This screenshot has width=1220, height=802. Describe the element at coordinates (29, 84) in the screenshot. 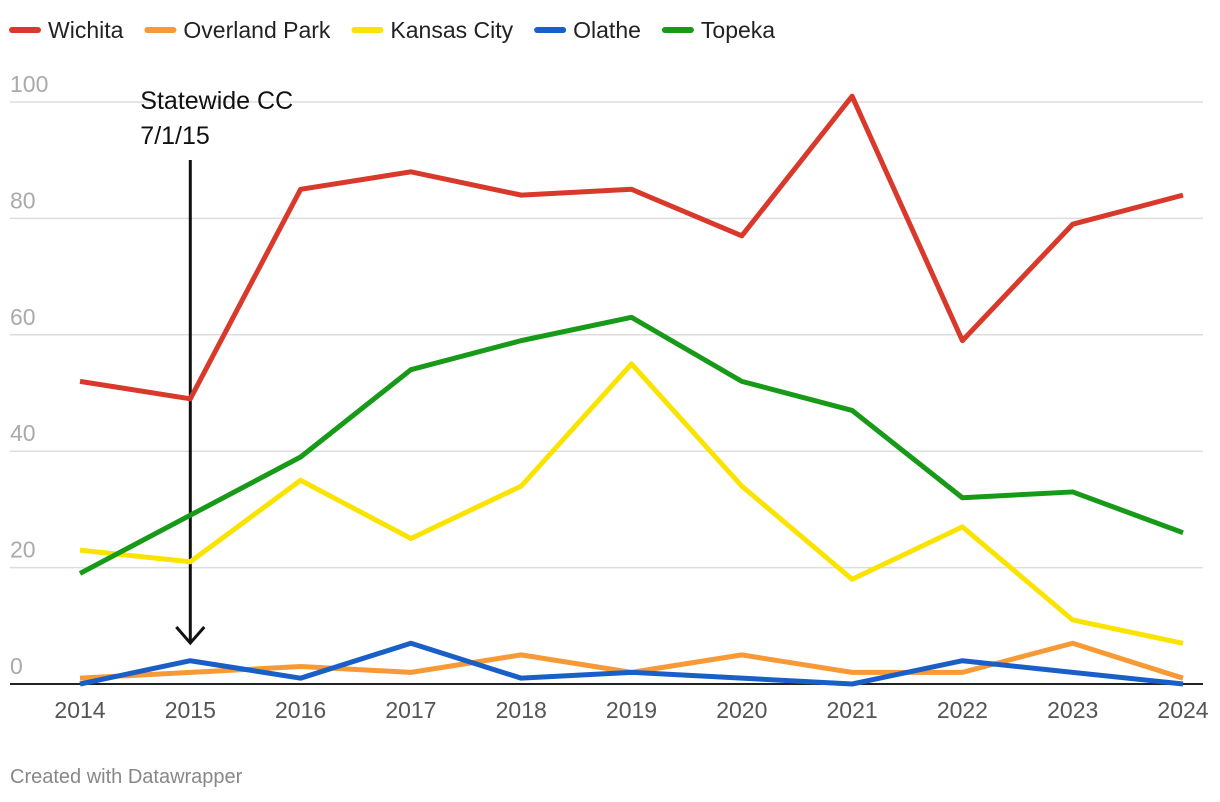

I see `y-tick-label: 100` at that location.